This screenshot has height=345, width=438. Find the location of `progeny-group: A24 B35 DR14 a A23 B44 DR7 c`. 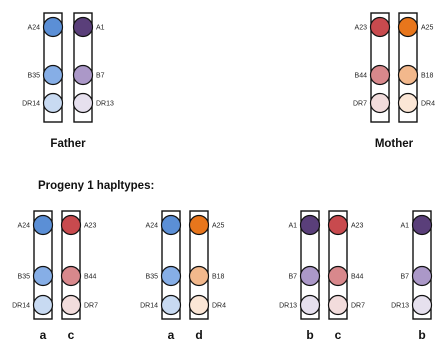

progeny-group: A24 B35 DR14 a A23 B44 DR7 c is located at coordinates (55, 276).